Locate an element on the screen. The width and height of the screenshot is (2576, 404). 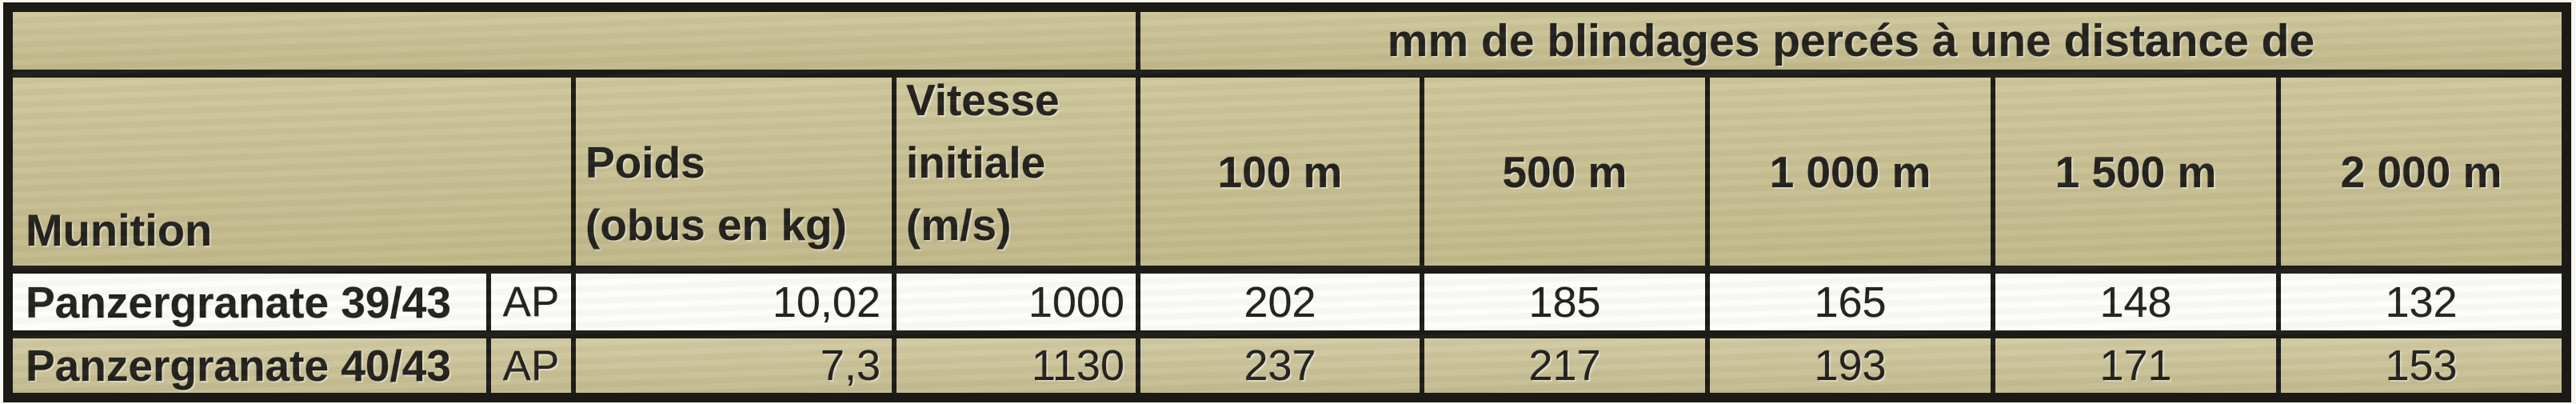
cell-pen-500m-row2: 217 is located at coordinates (1567, 365).